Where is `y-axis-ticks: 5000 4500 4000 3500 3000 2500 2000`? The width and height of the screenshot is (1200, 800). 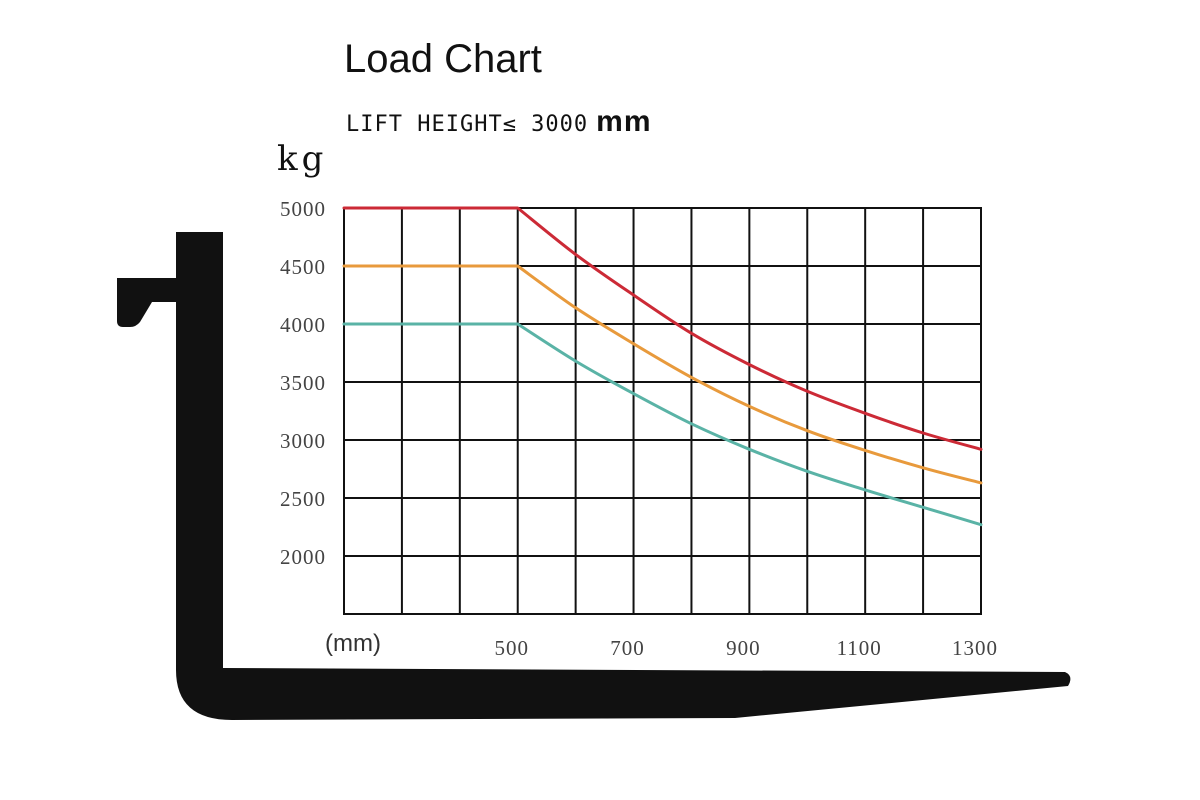
y-axis-ticks: 5000 4500 4000 3500 3000 2500 2000 is located at coordinates (303, 383).